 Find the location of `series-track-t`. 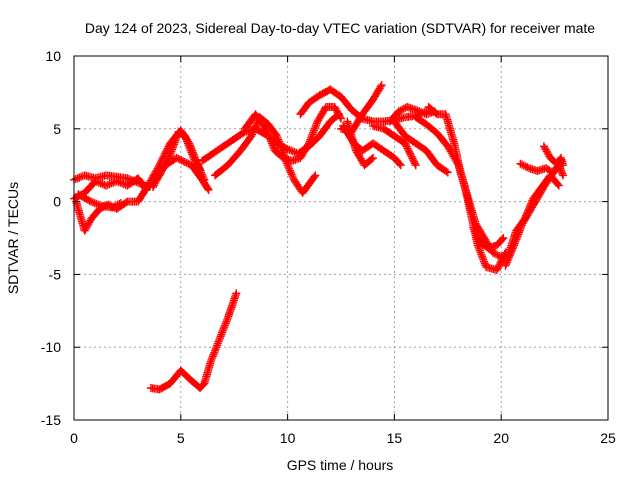

series-track-t is located at coordinates (533, 216).